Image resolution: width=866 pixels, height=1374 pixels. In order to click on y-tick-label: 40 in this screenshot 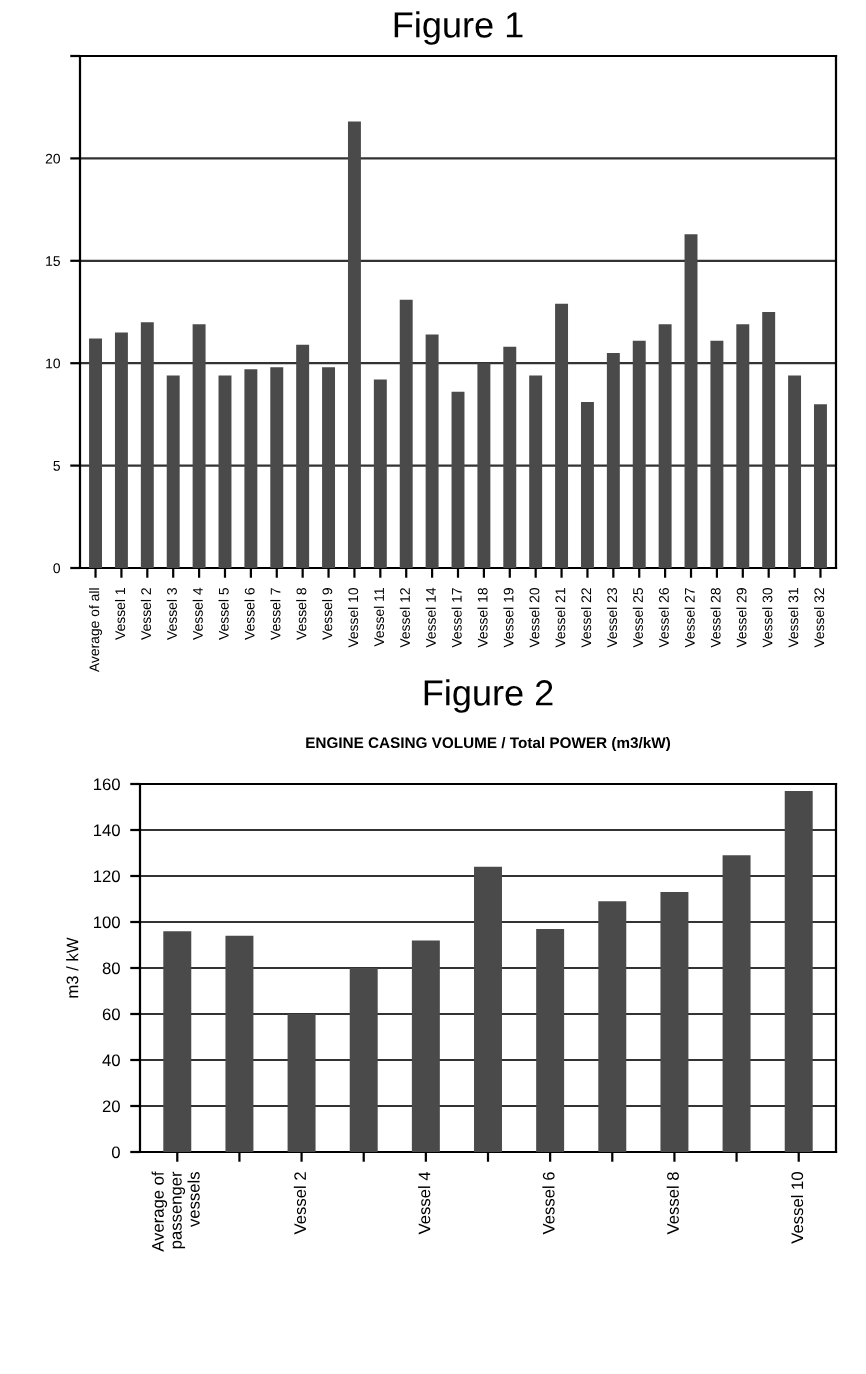, I will do `click(111, 1060)`.